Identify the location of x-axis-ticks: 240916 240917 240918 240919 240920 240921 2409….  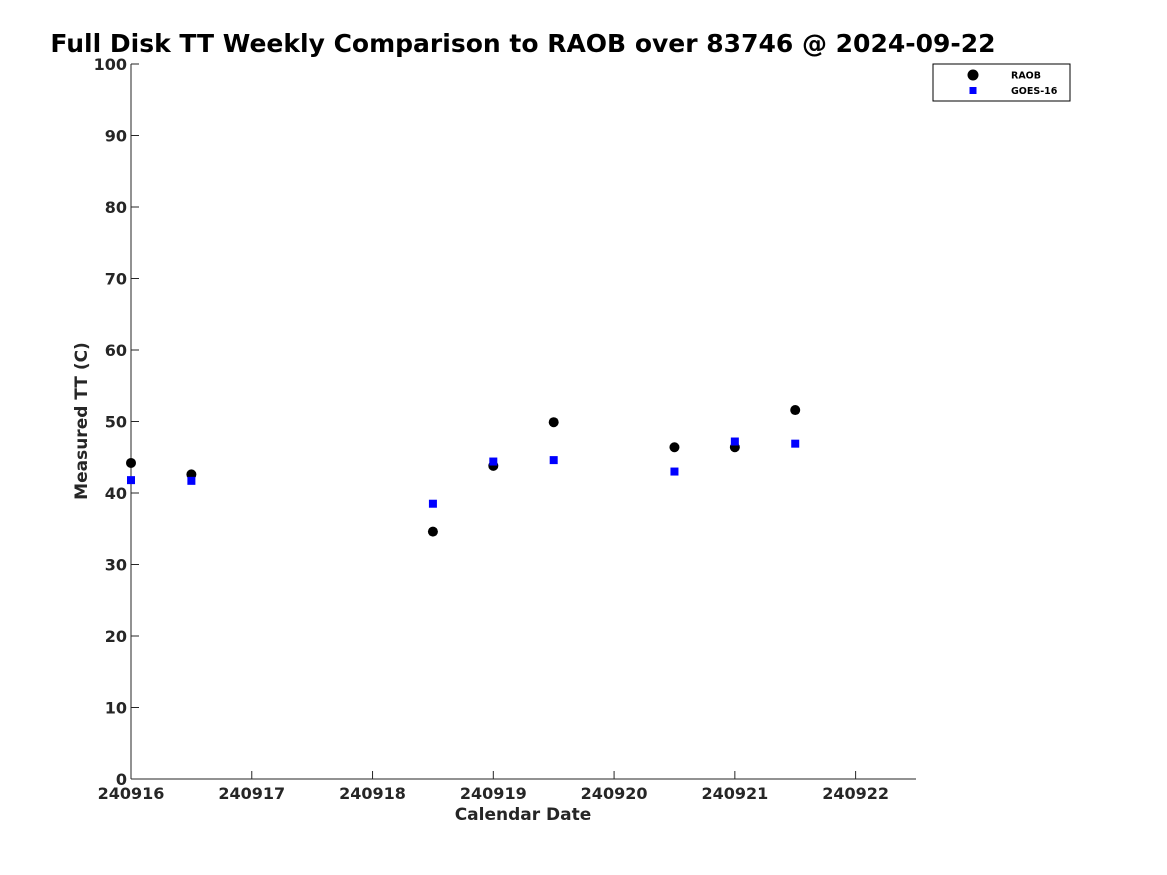
(493, 787).